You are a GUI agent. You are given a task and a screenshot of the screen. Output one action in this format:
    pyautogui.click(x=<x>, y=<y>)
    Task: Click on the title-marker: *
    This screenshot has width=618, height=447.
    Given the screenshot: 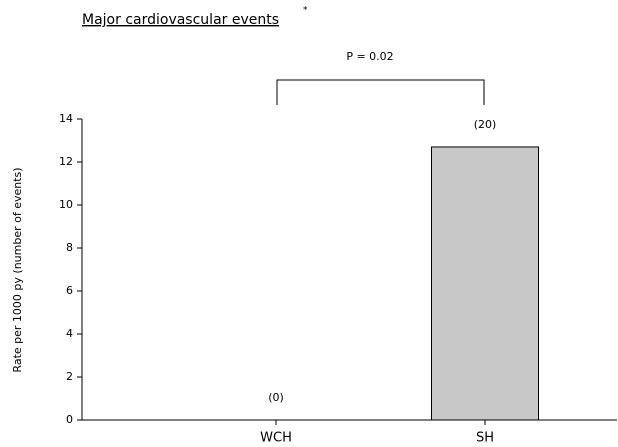 What is the action you would take?
    pyautogui.click(x=305, y=11)
    